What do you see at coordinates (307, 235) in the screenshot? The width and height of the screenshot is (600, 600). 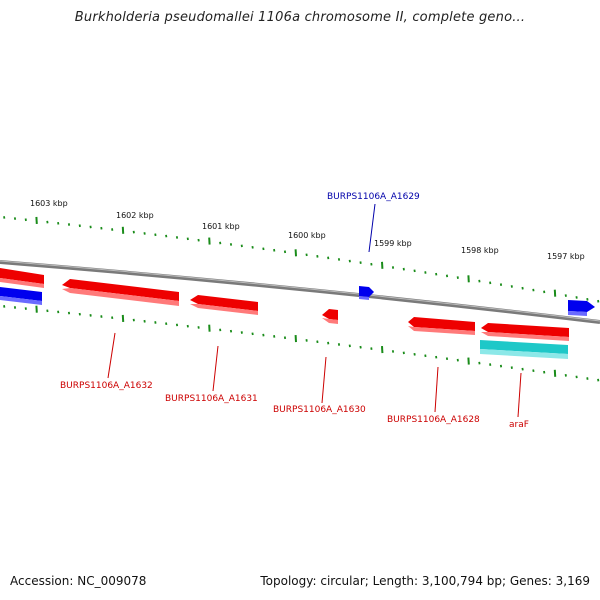 I see `ruler-label-1600: 1600 kbp` at bounding box center [307, 235].